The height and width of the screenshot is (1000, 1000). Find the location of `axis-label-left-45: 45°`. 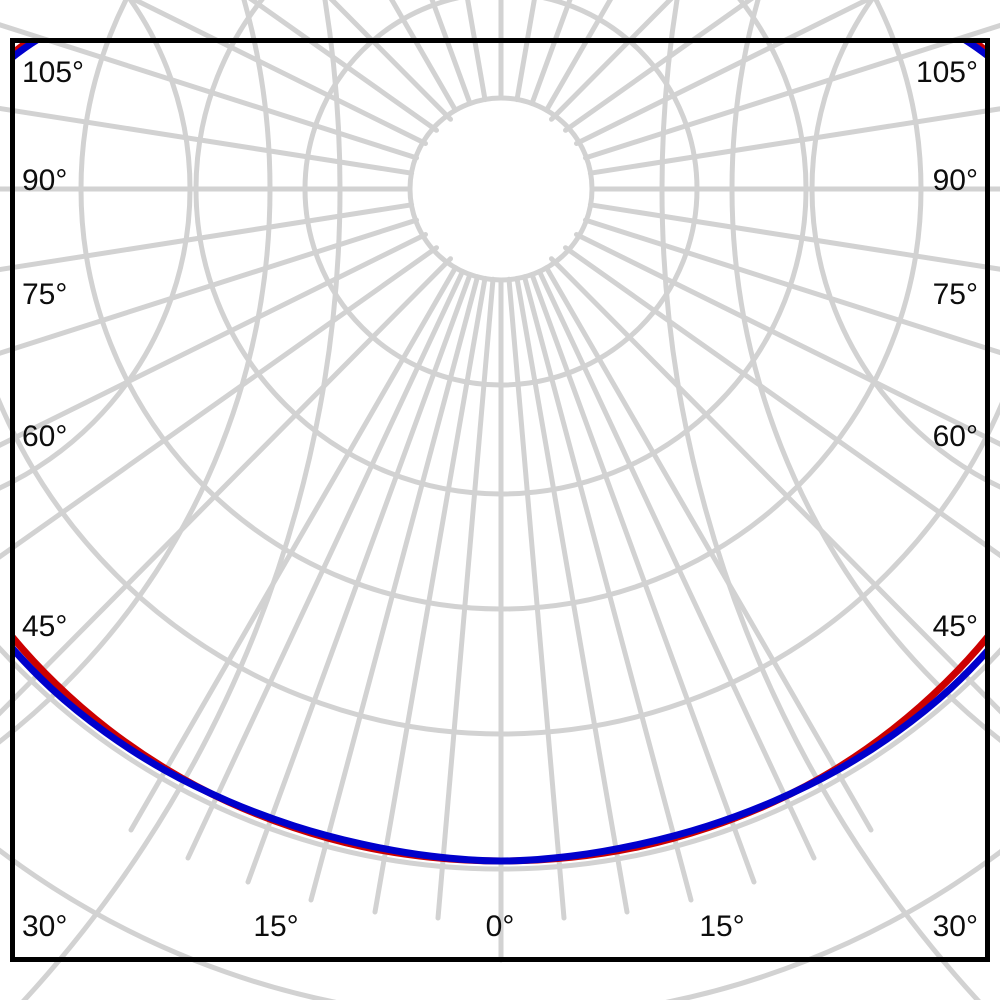

axis-label-left-45: 45° is located at coordinates (44, 626).